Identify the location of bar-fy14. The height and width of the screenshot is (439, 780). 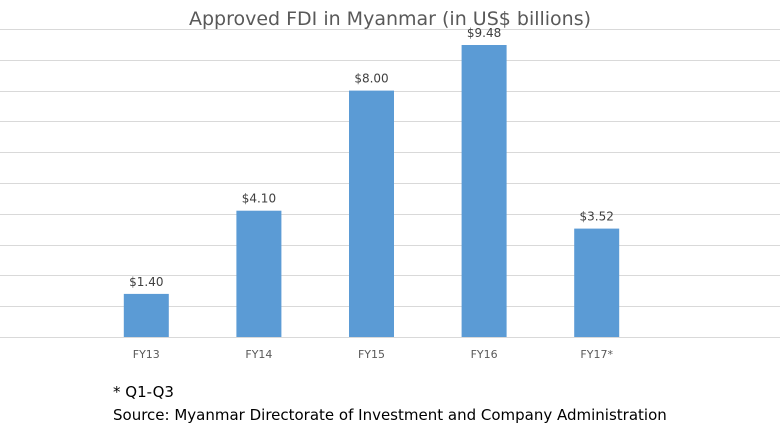
(259, 273).